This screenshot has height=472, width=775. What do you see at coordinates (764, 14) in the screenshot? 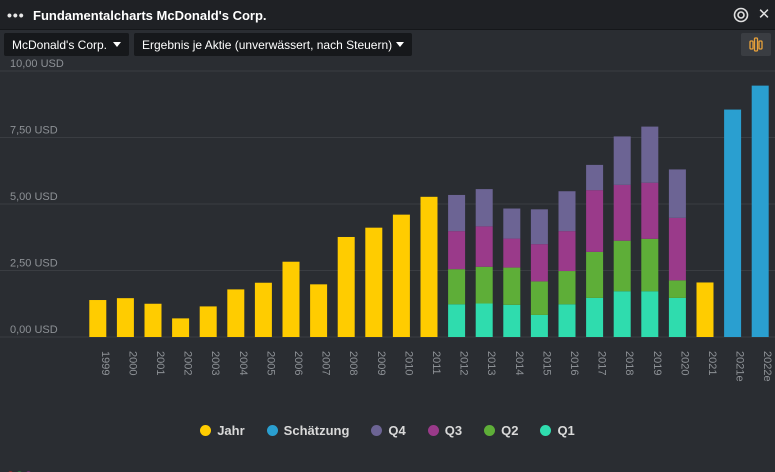
I see `close-icon: ✕` at bounding box center [764, 14].